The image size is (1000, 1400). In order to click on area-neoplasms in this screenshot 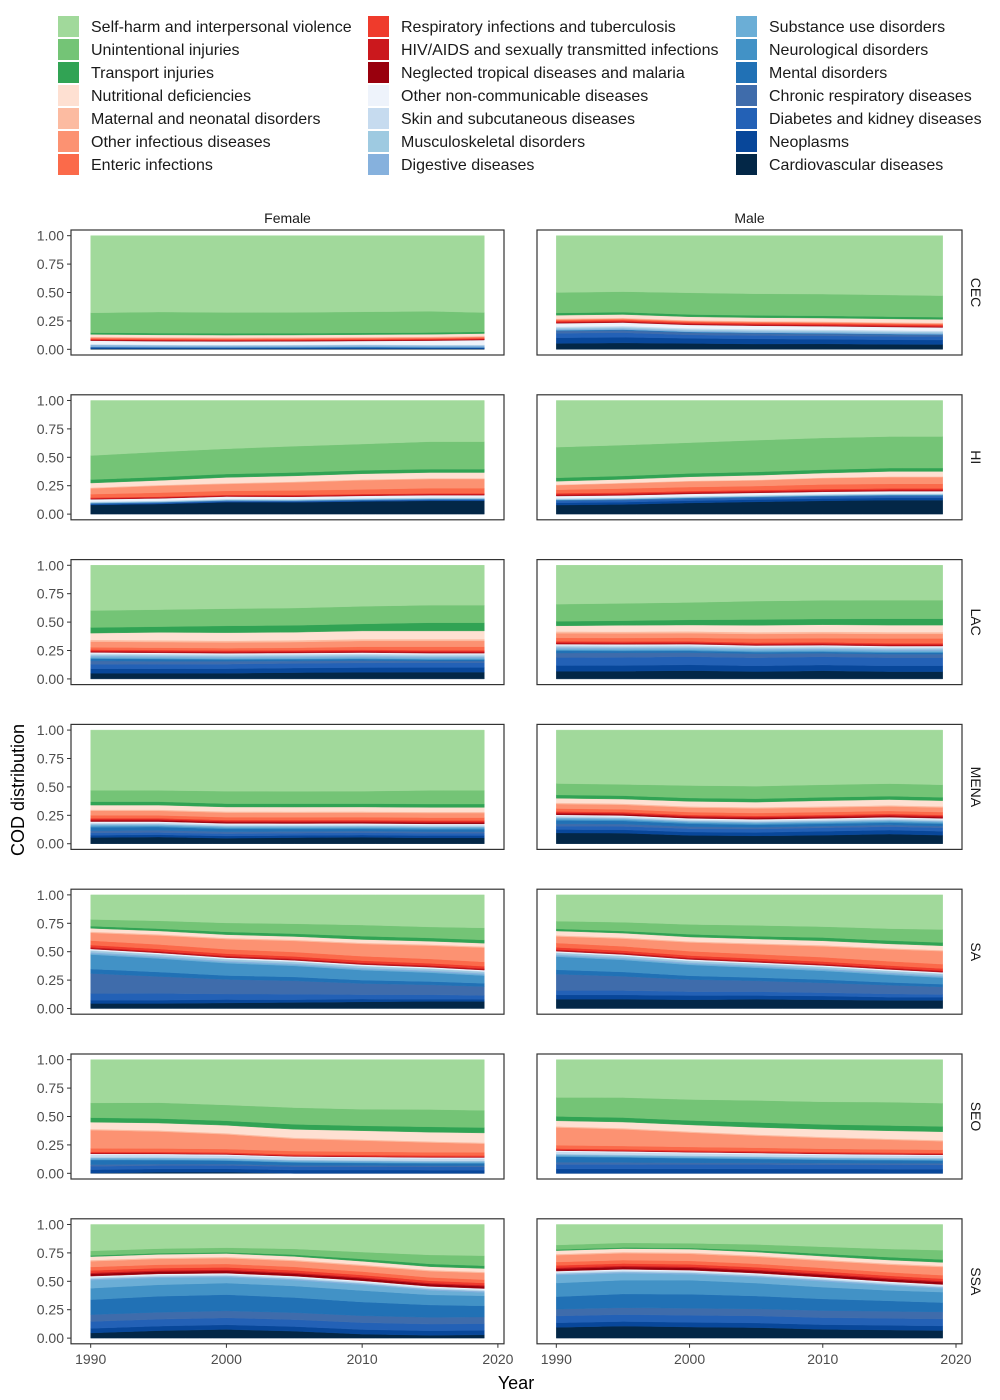, I will do `click(749, 1171)`.